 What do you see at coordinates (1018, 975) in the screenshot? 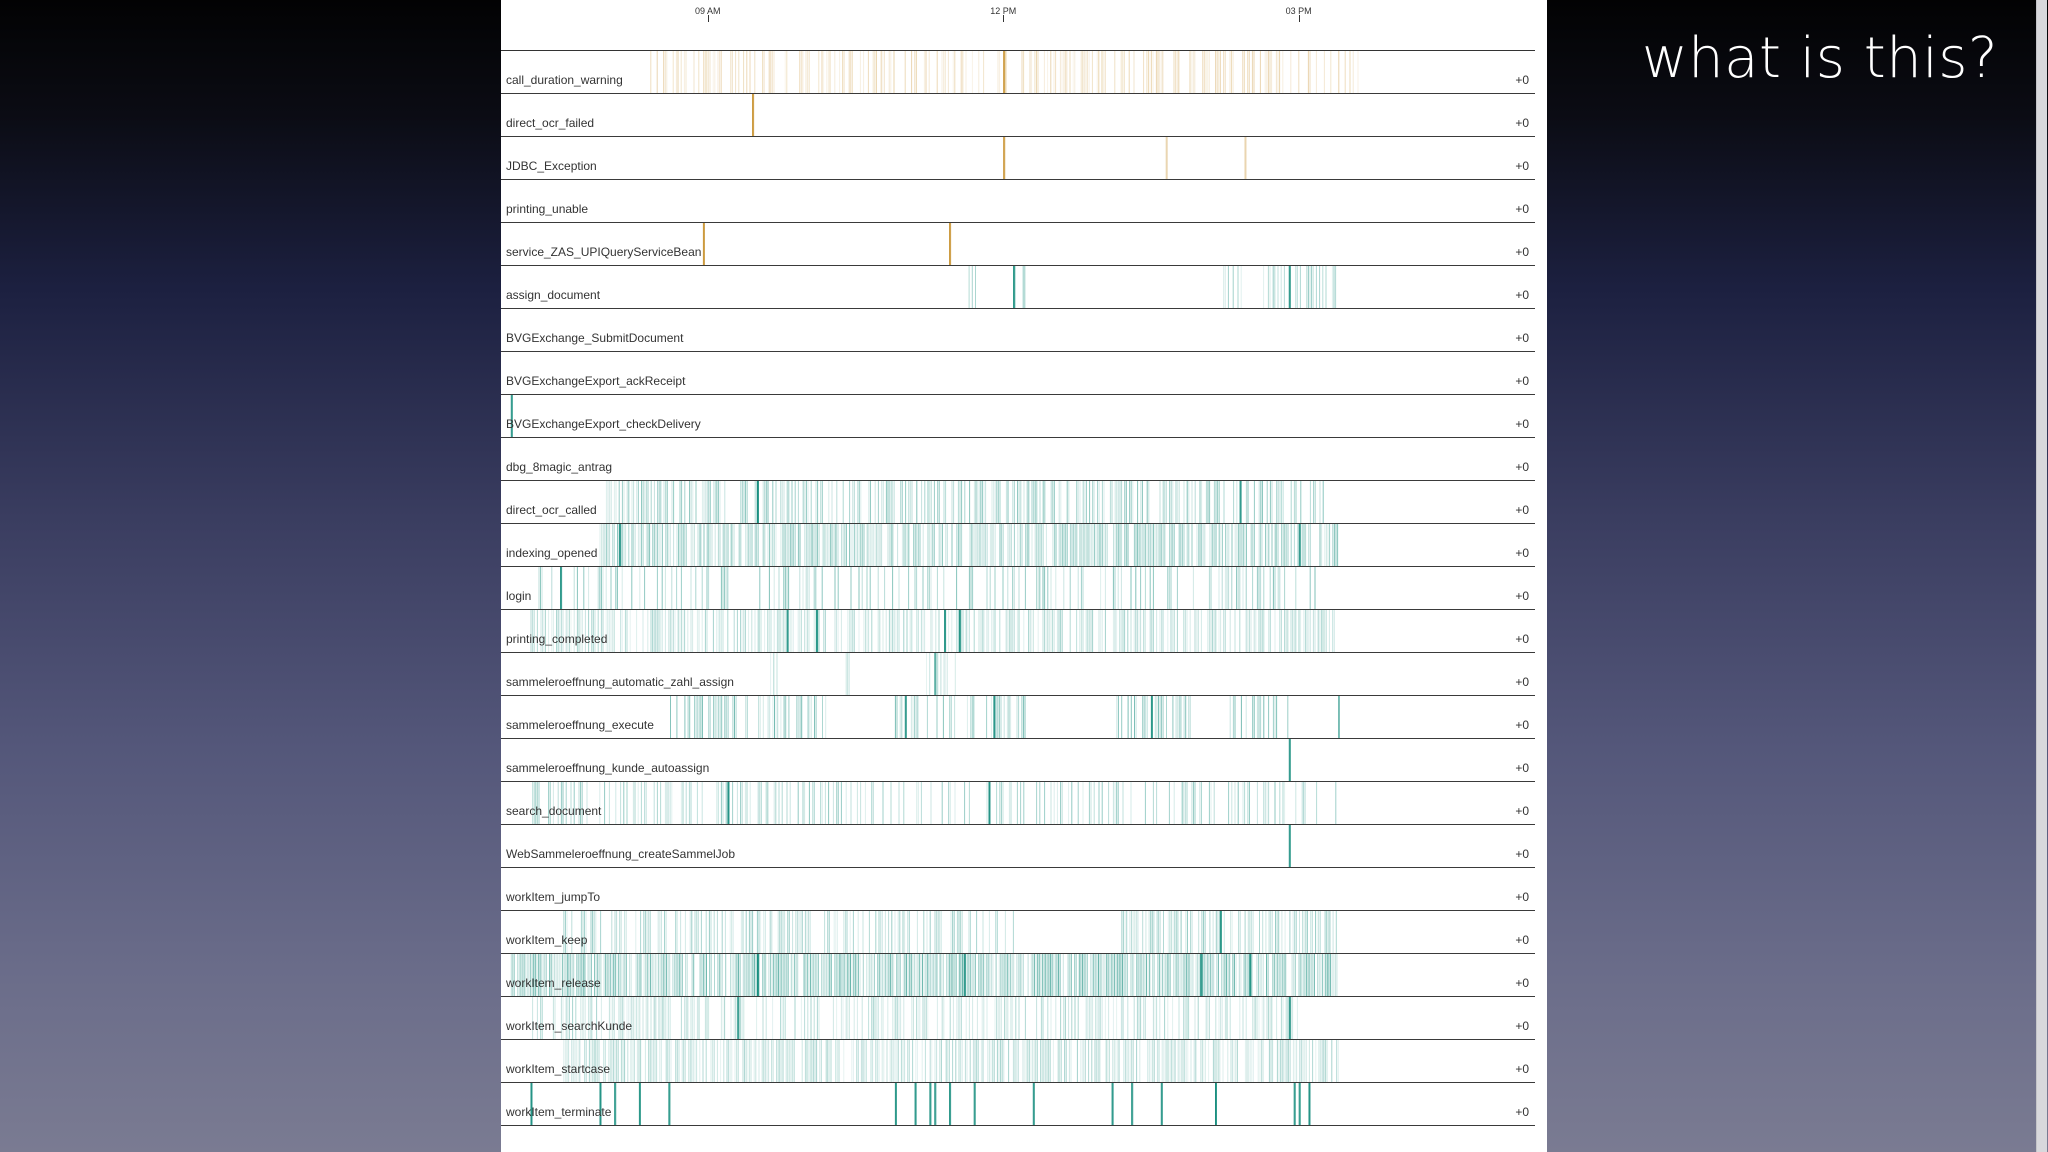
I see `event-row: workItem_release +0` at bounding box center [1018, 975].